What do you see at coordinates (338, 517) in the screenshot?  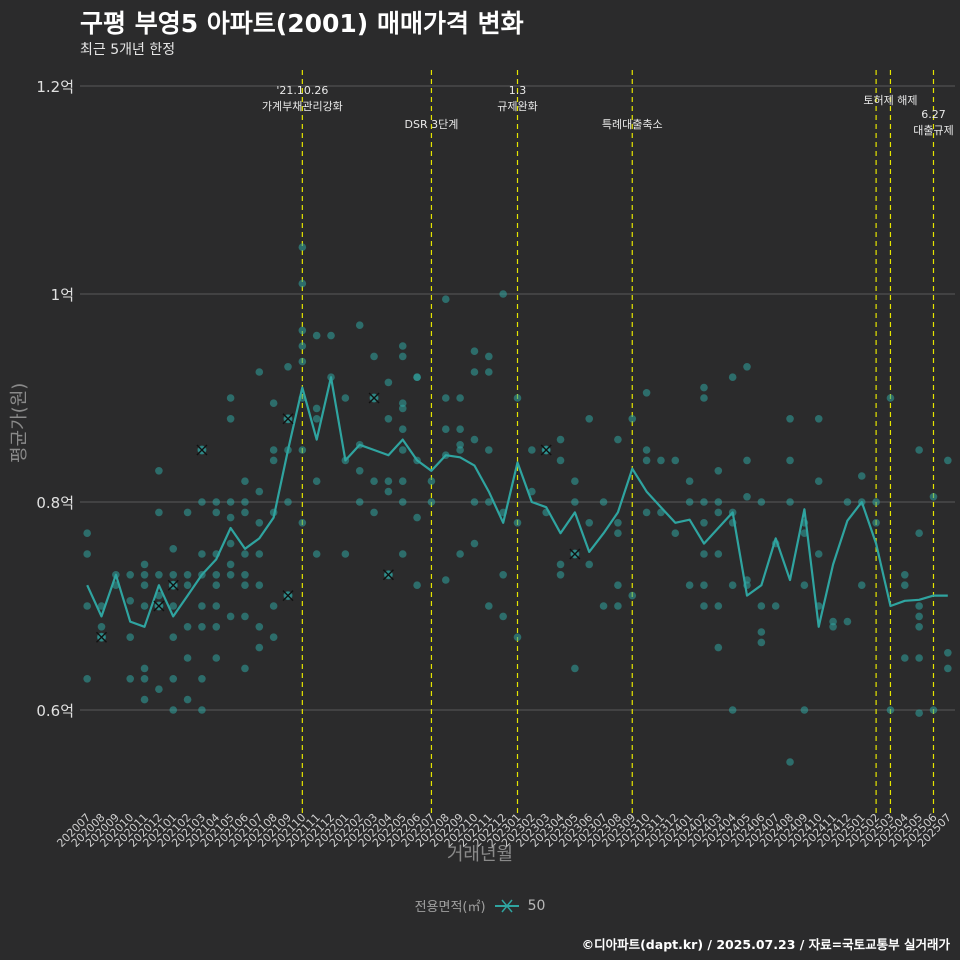 I see `highlight-markers` at bounding box center [338, 517].